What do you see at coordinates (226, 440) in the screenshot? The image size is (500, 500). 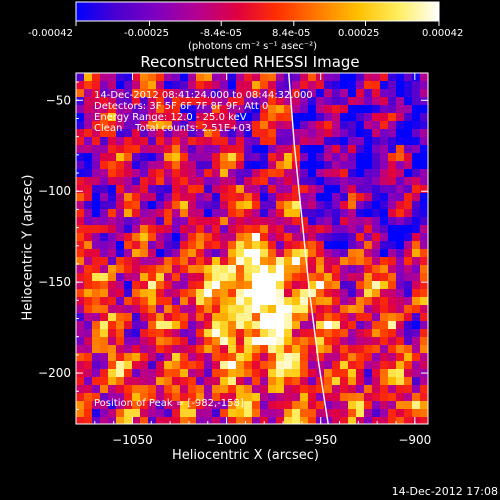 I see `x-tick-label: −1000` at bounding box center [226, 440].